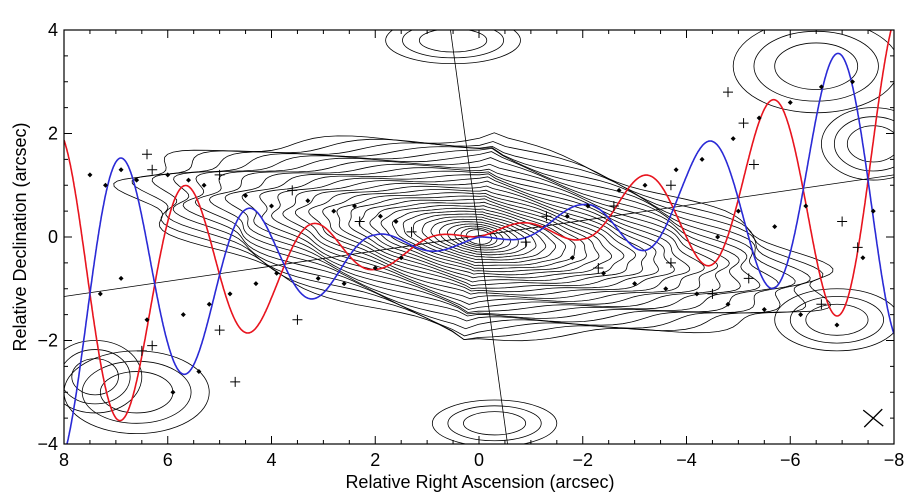 The image size is (915, 500). I want to click on x-tick-label: −2, so click(582, 460).